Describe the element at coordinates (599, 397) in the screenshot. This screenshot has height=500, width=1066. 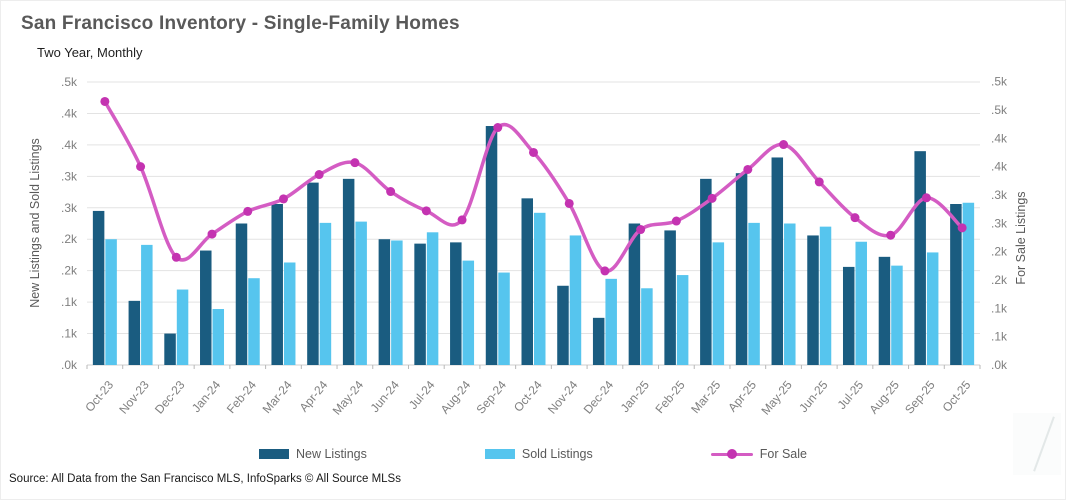
I see `svg-text: Dec-24` at that location.